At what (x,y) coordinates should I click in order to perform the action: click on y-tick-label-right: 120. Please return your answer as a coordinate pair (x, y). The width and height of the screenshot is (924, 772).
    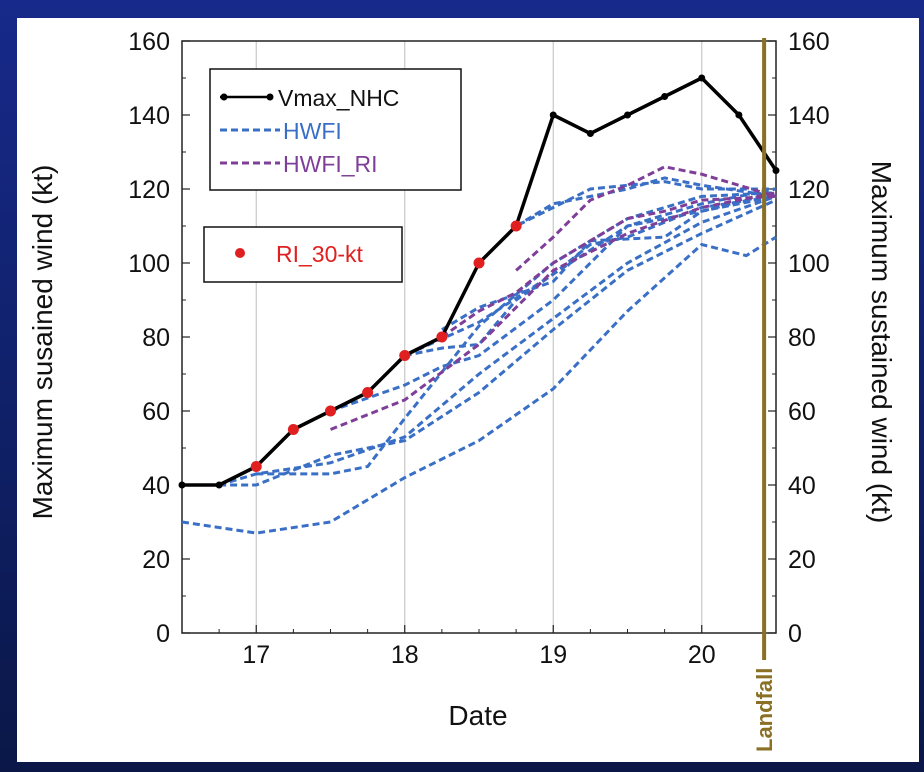
    Looking at the image, I should click on (809, 190).